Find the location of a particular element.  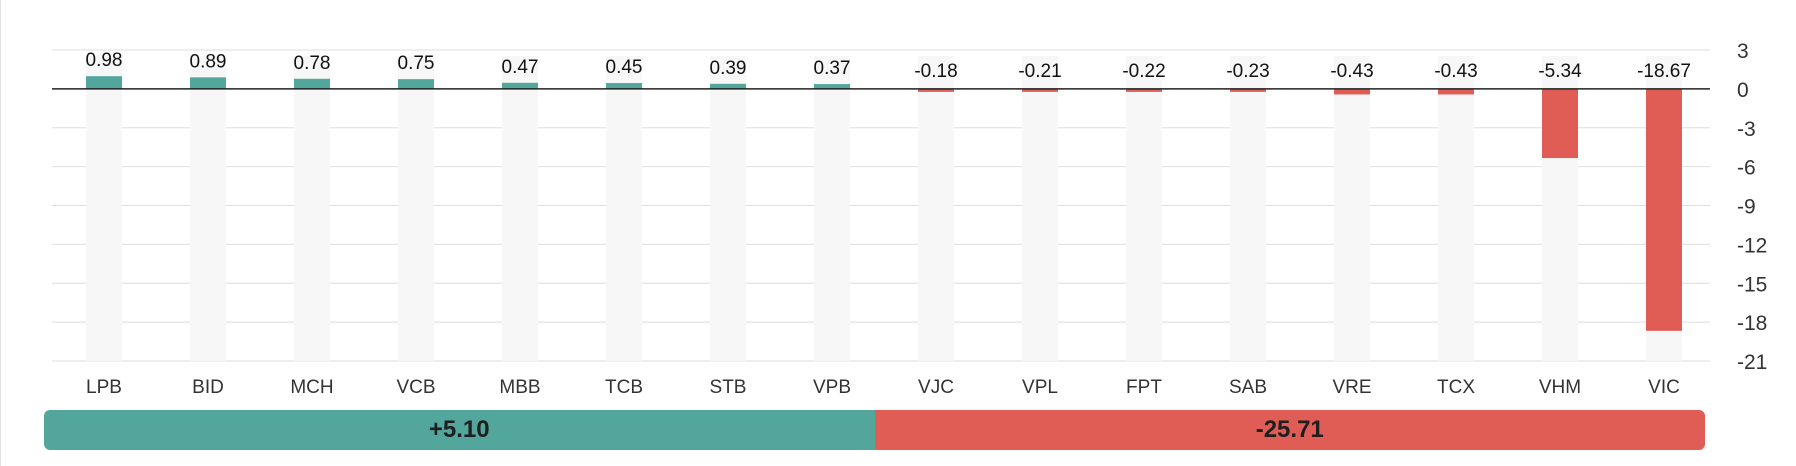

y-tick-label: -15 is located at coordinates (1752, 284).